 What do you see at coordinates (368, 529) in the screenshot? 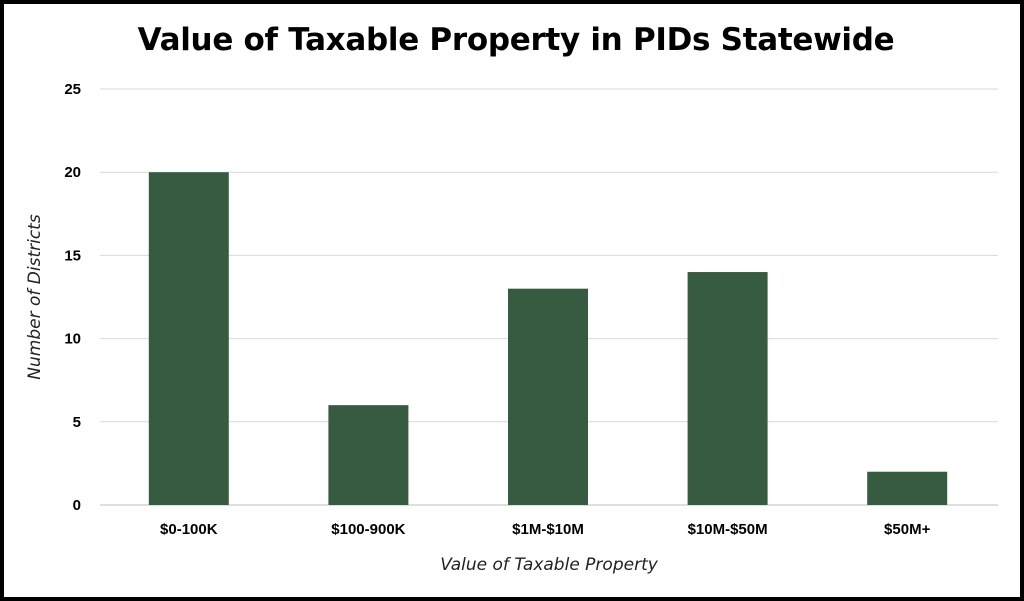
I see `x-tick-label: $100-900K` at bounding box center [368, 529].